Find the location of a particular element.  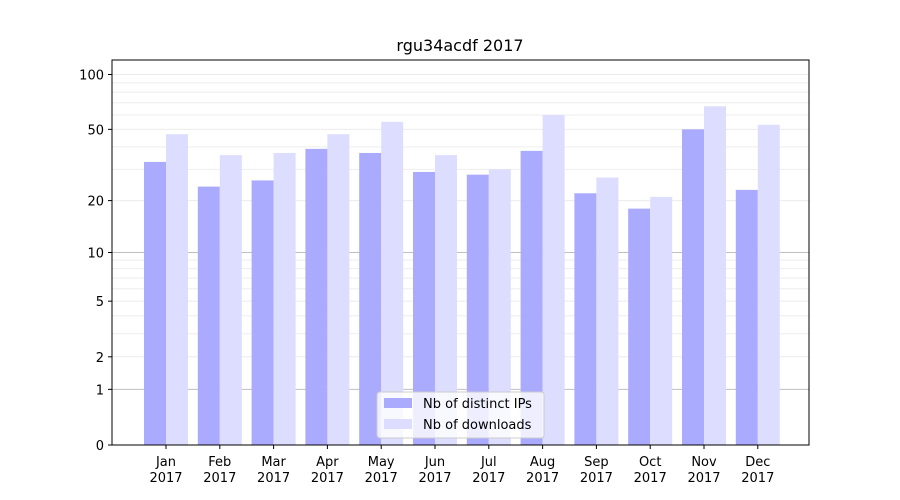

x-tick-label: Apr 2017 is located at coordinates (327, 470).